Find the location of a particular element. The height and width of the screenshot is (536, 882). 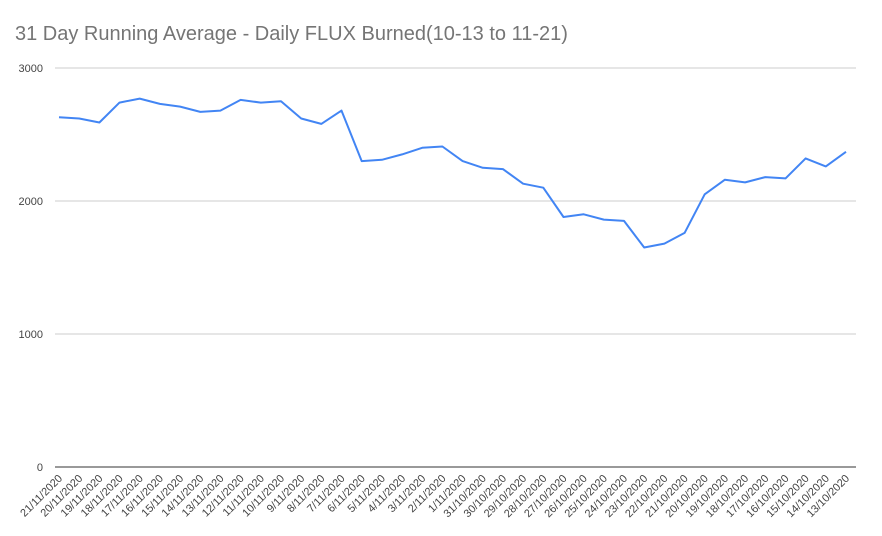

y-tick-label: 1000 is located at coordinates (31, 335).